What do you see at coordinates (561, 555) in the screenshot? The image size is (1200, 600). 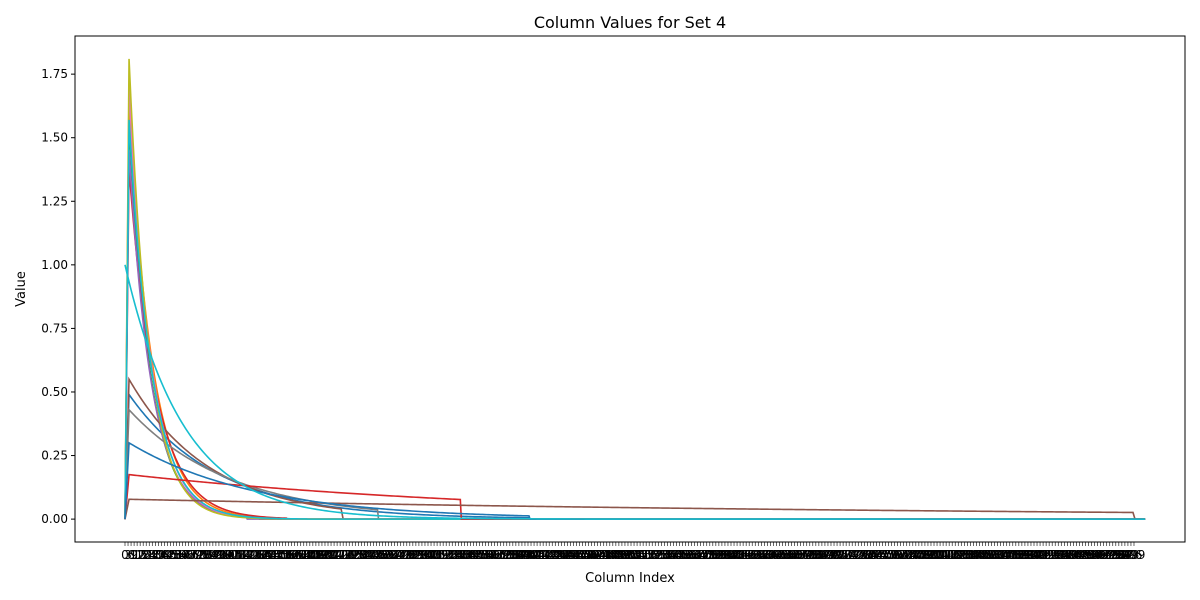 I see `x-tick-label: 432` at bounding box center [561, 555].